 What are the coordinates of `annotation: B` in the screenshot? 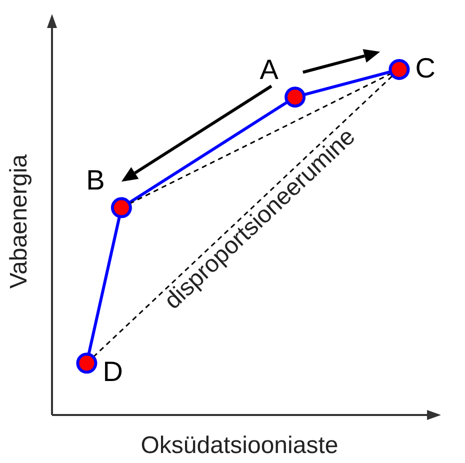 It's located at (95, 180).